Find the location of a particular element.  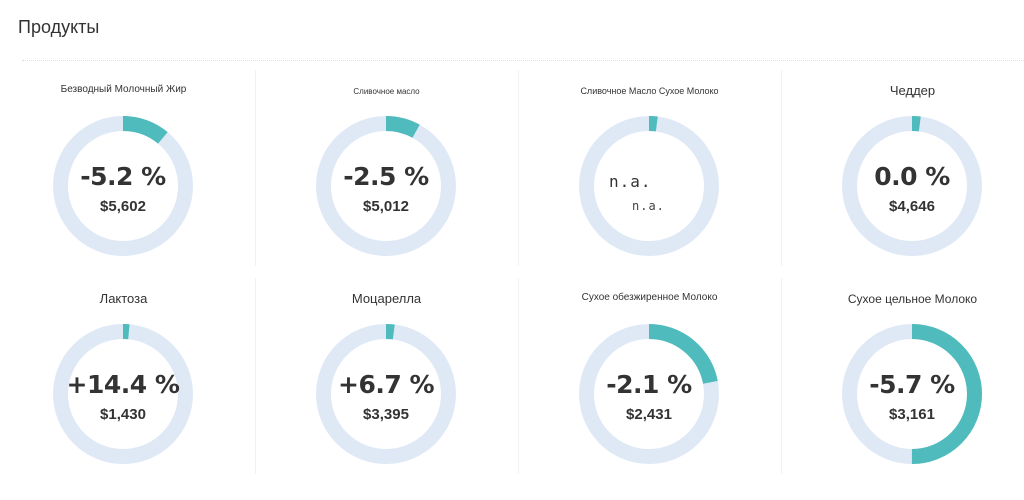

price-value: $5,602 is located at coordinates (123, 206).